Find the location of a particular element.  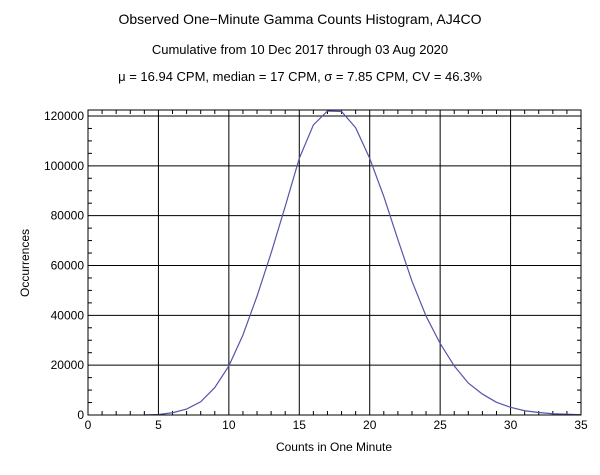

y-tick-label: 40000 is located at coordinates (68, 315).